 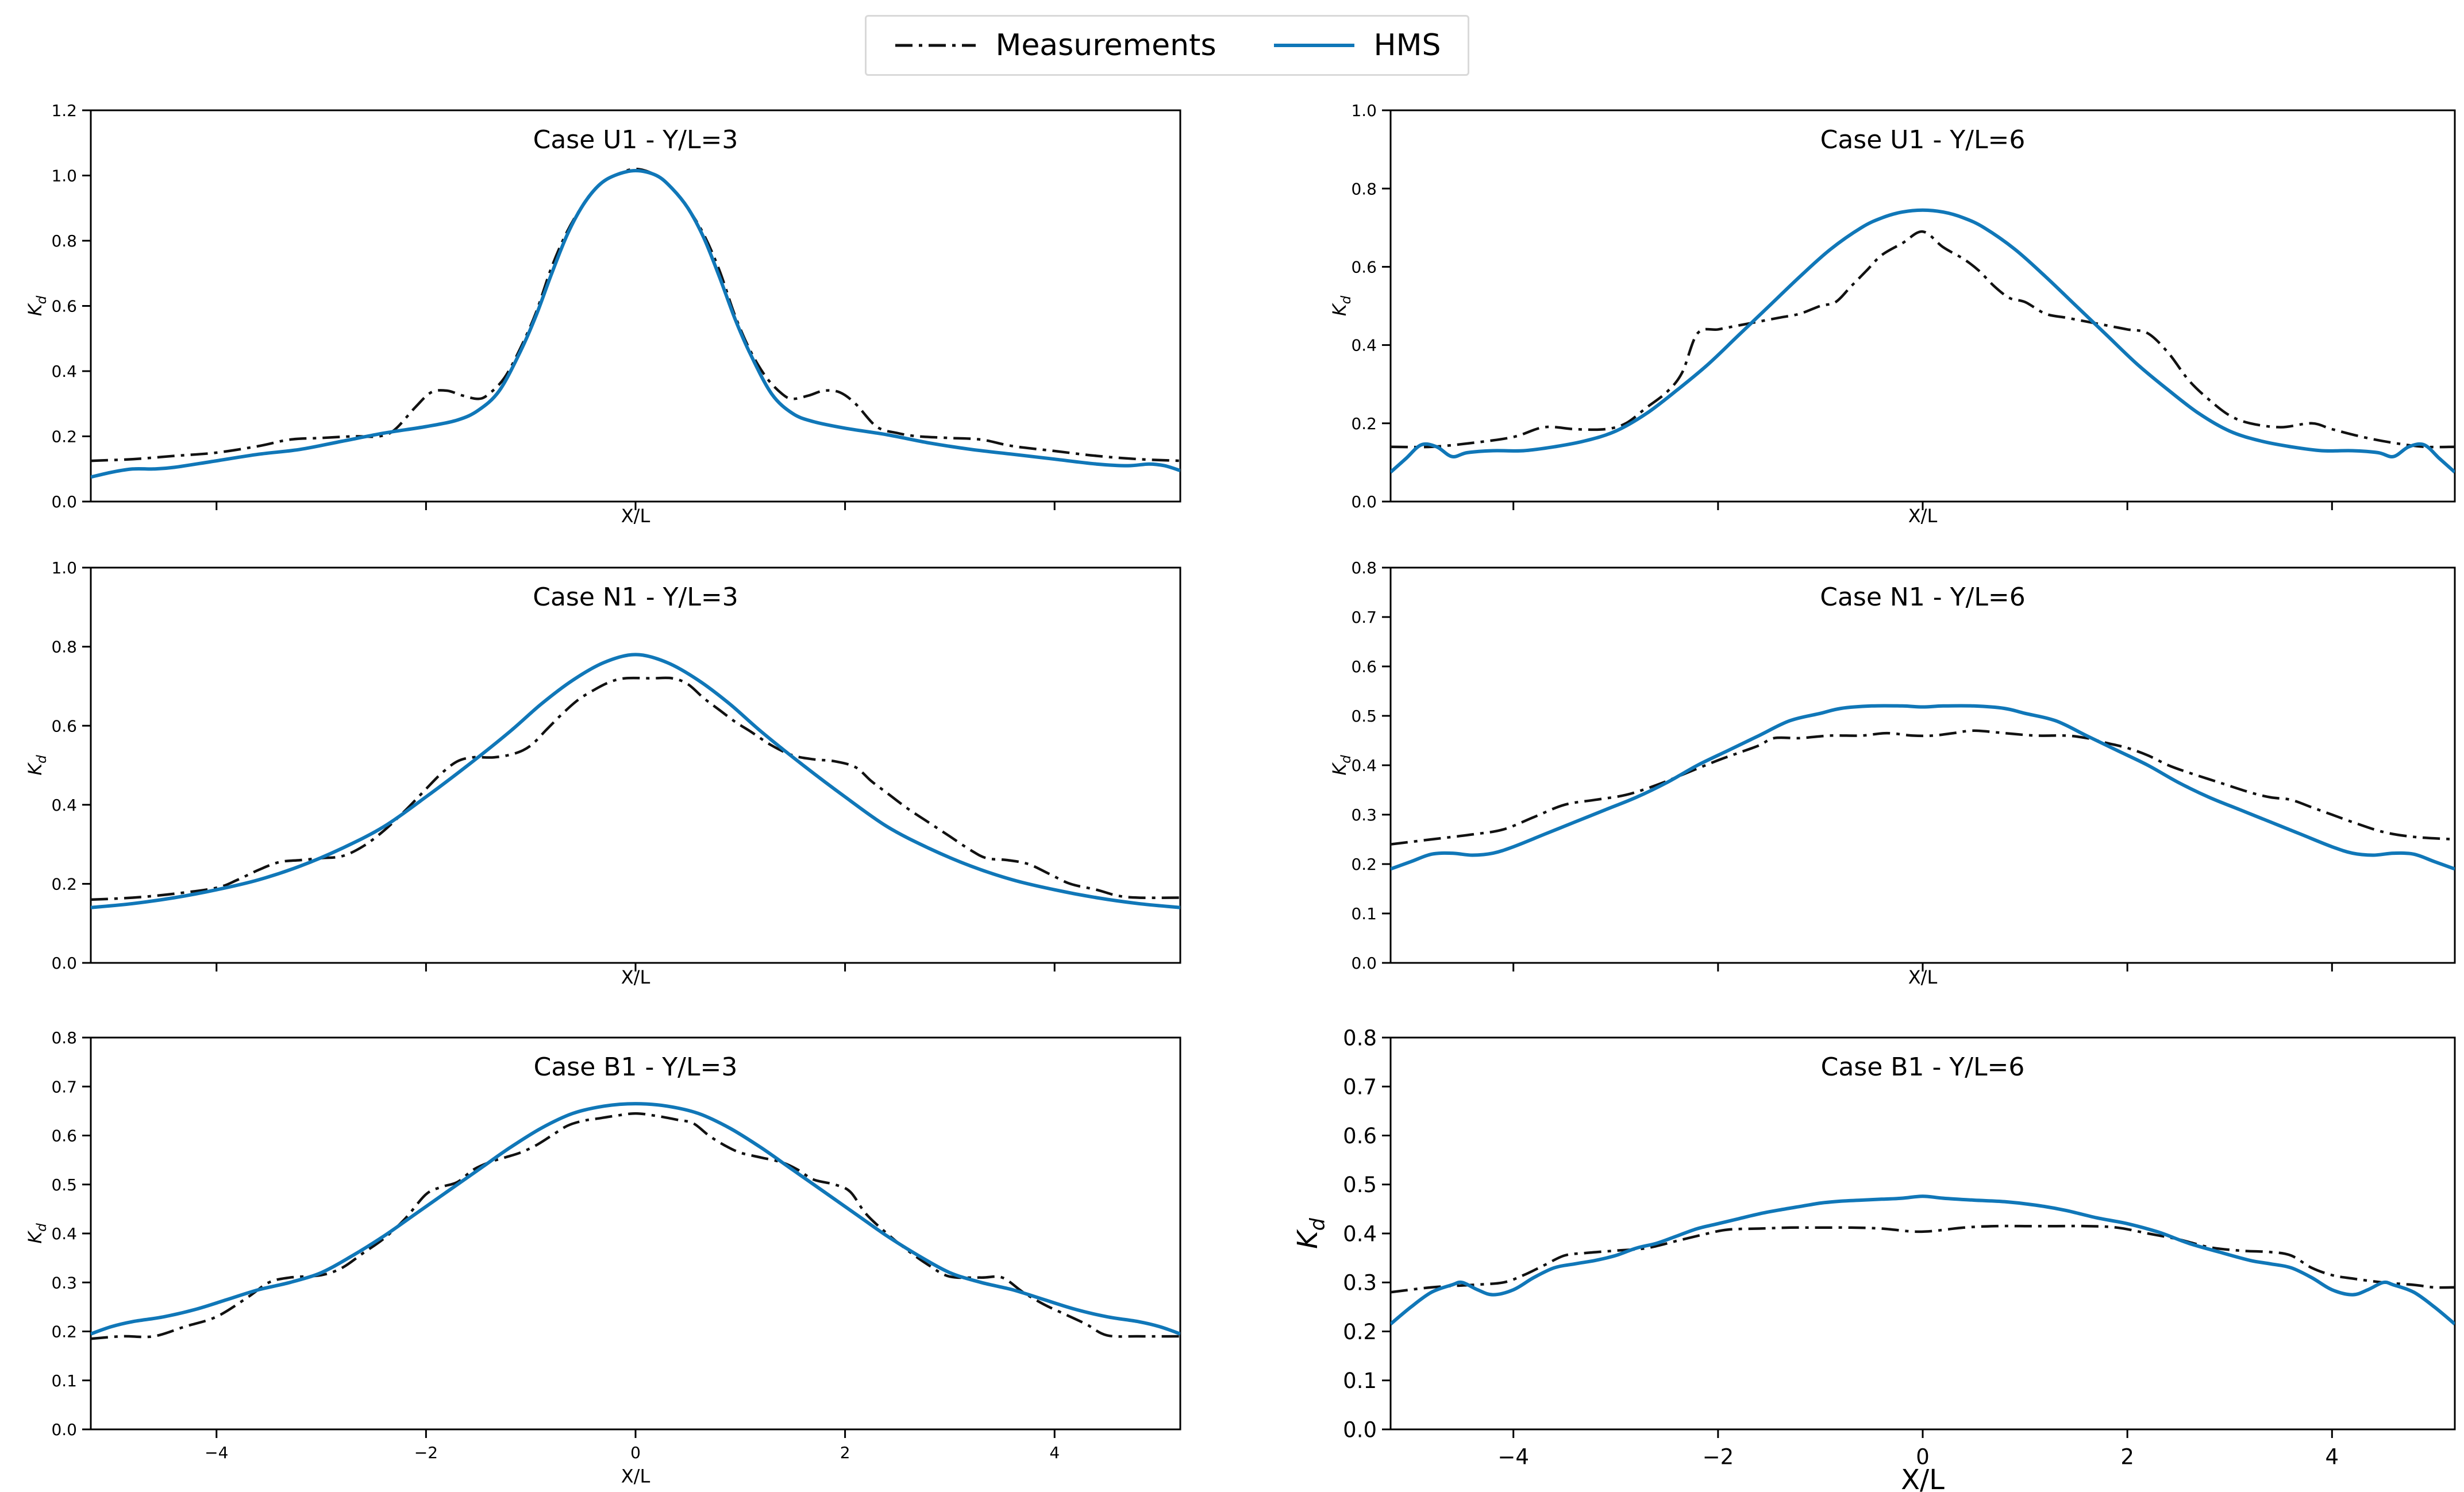 What do you see at coordinates (1356, 45) in the screenshot?
I see `legend-item-hms: HMS` at bounding box center [1356, 45].